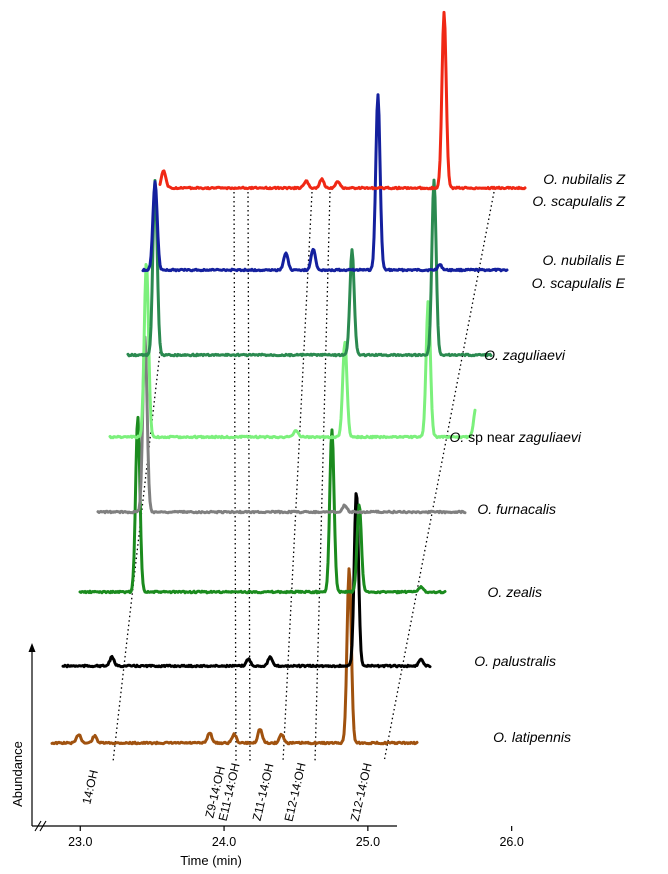  I want to click on x-tick-label: 24.0, so click(224, 842).